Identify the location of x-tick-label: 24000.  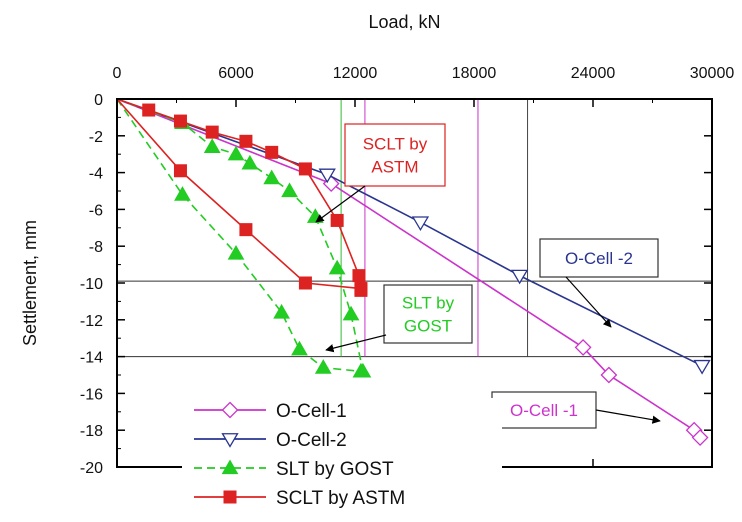
(593, 73).